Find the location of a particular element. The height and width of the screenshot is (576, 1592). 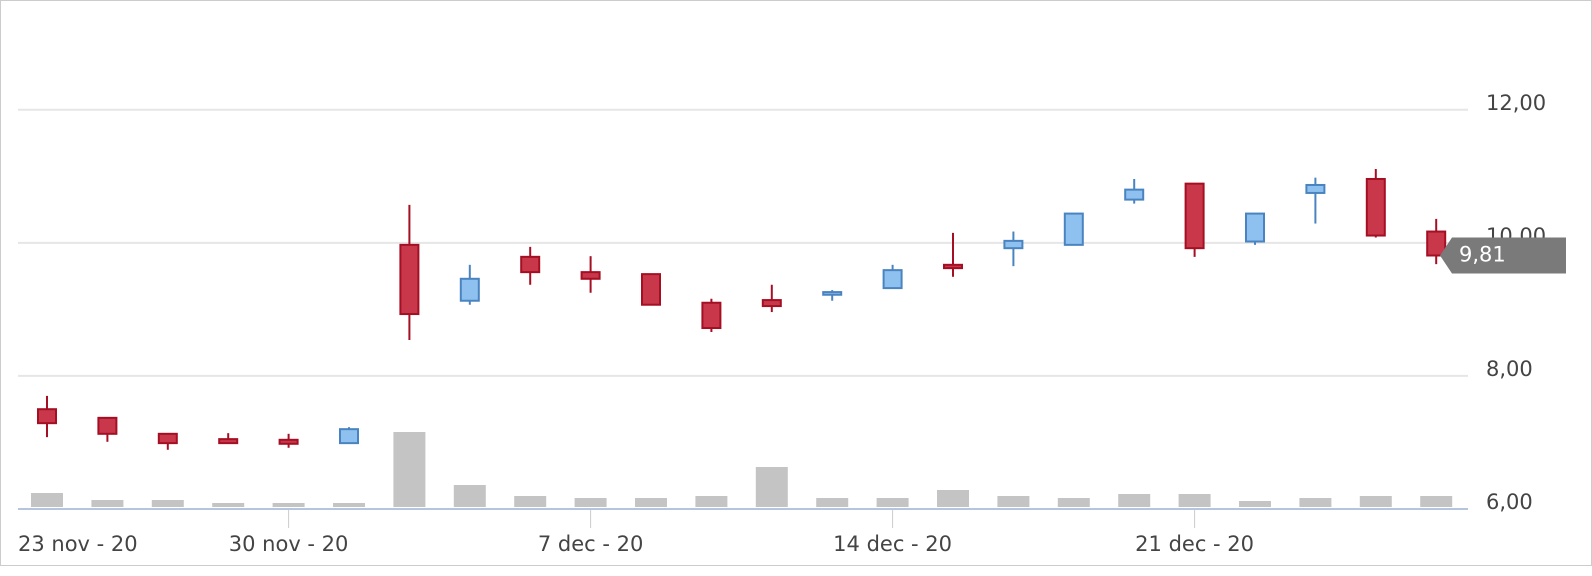

x-first-label: 23 nov - 20 is located at coordinates (78, 544).